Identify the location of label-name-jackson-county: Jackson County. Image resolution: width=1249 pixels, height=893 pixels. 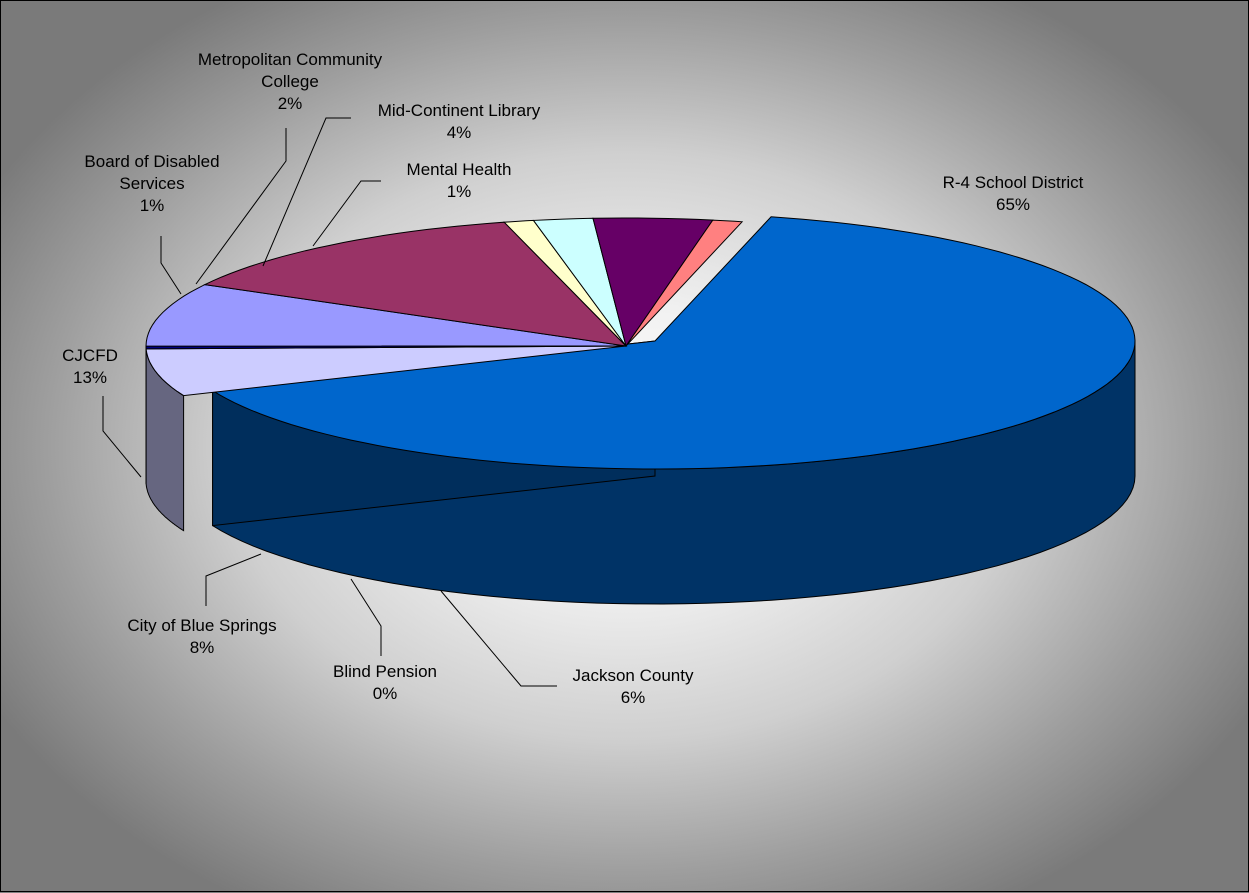
(633, 675).